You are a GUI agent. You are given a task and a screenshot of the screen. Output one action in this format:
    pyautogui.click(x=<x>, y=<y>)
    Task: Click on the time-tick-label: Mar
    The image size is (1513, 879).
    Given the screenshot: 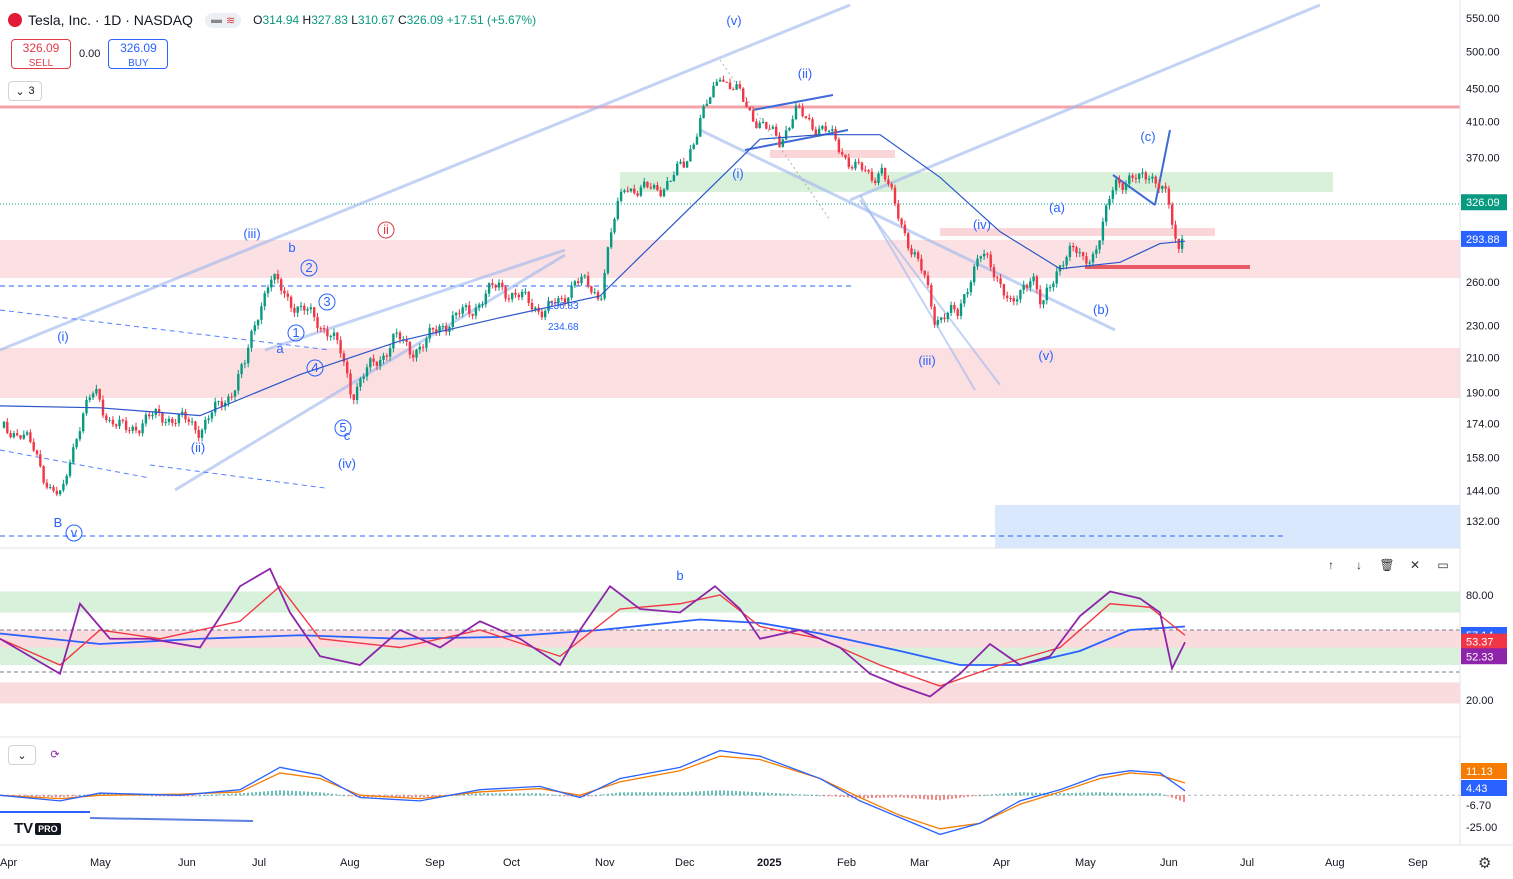 What is the action you would take?
    pyautogui.click(x=919, y=863)
    